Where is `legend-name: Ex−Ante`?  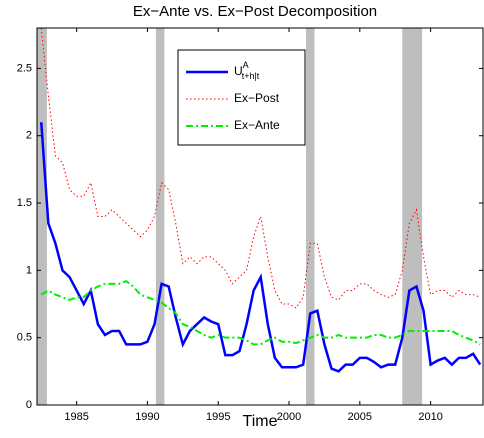
legend-name: Ex−Ante is located at coordinates (257, 125).